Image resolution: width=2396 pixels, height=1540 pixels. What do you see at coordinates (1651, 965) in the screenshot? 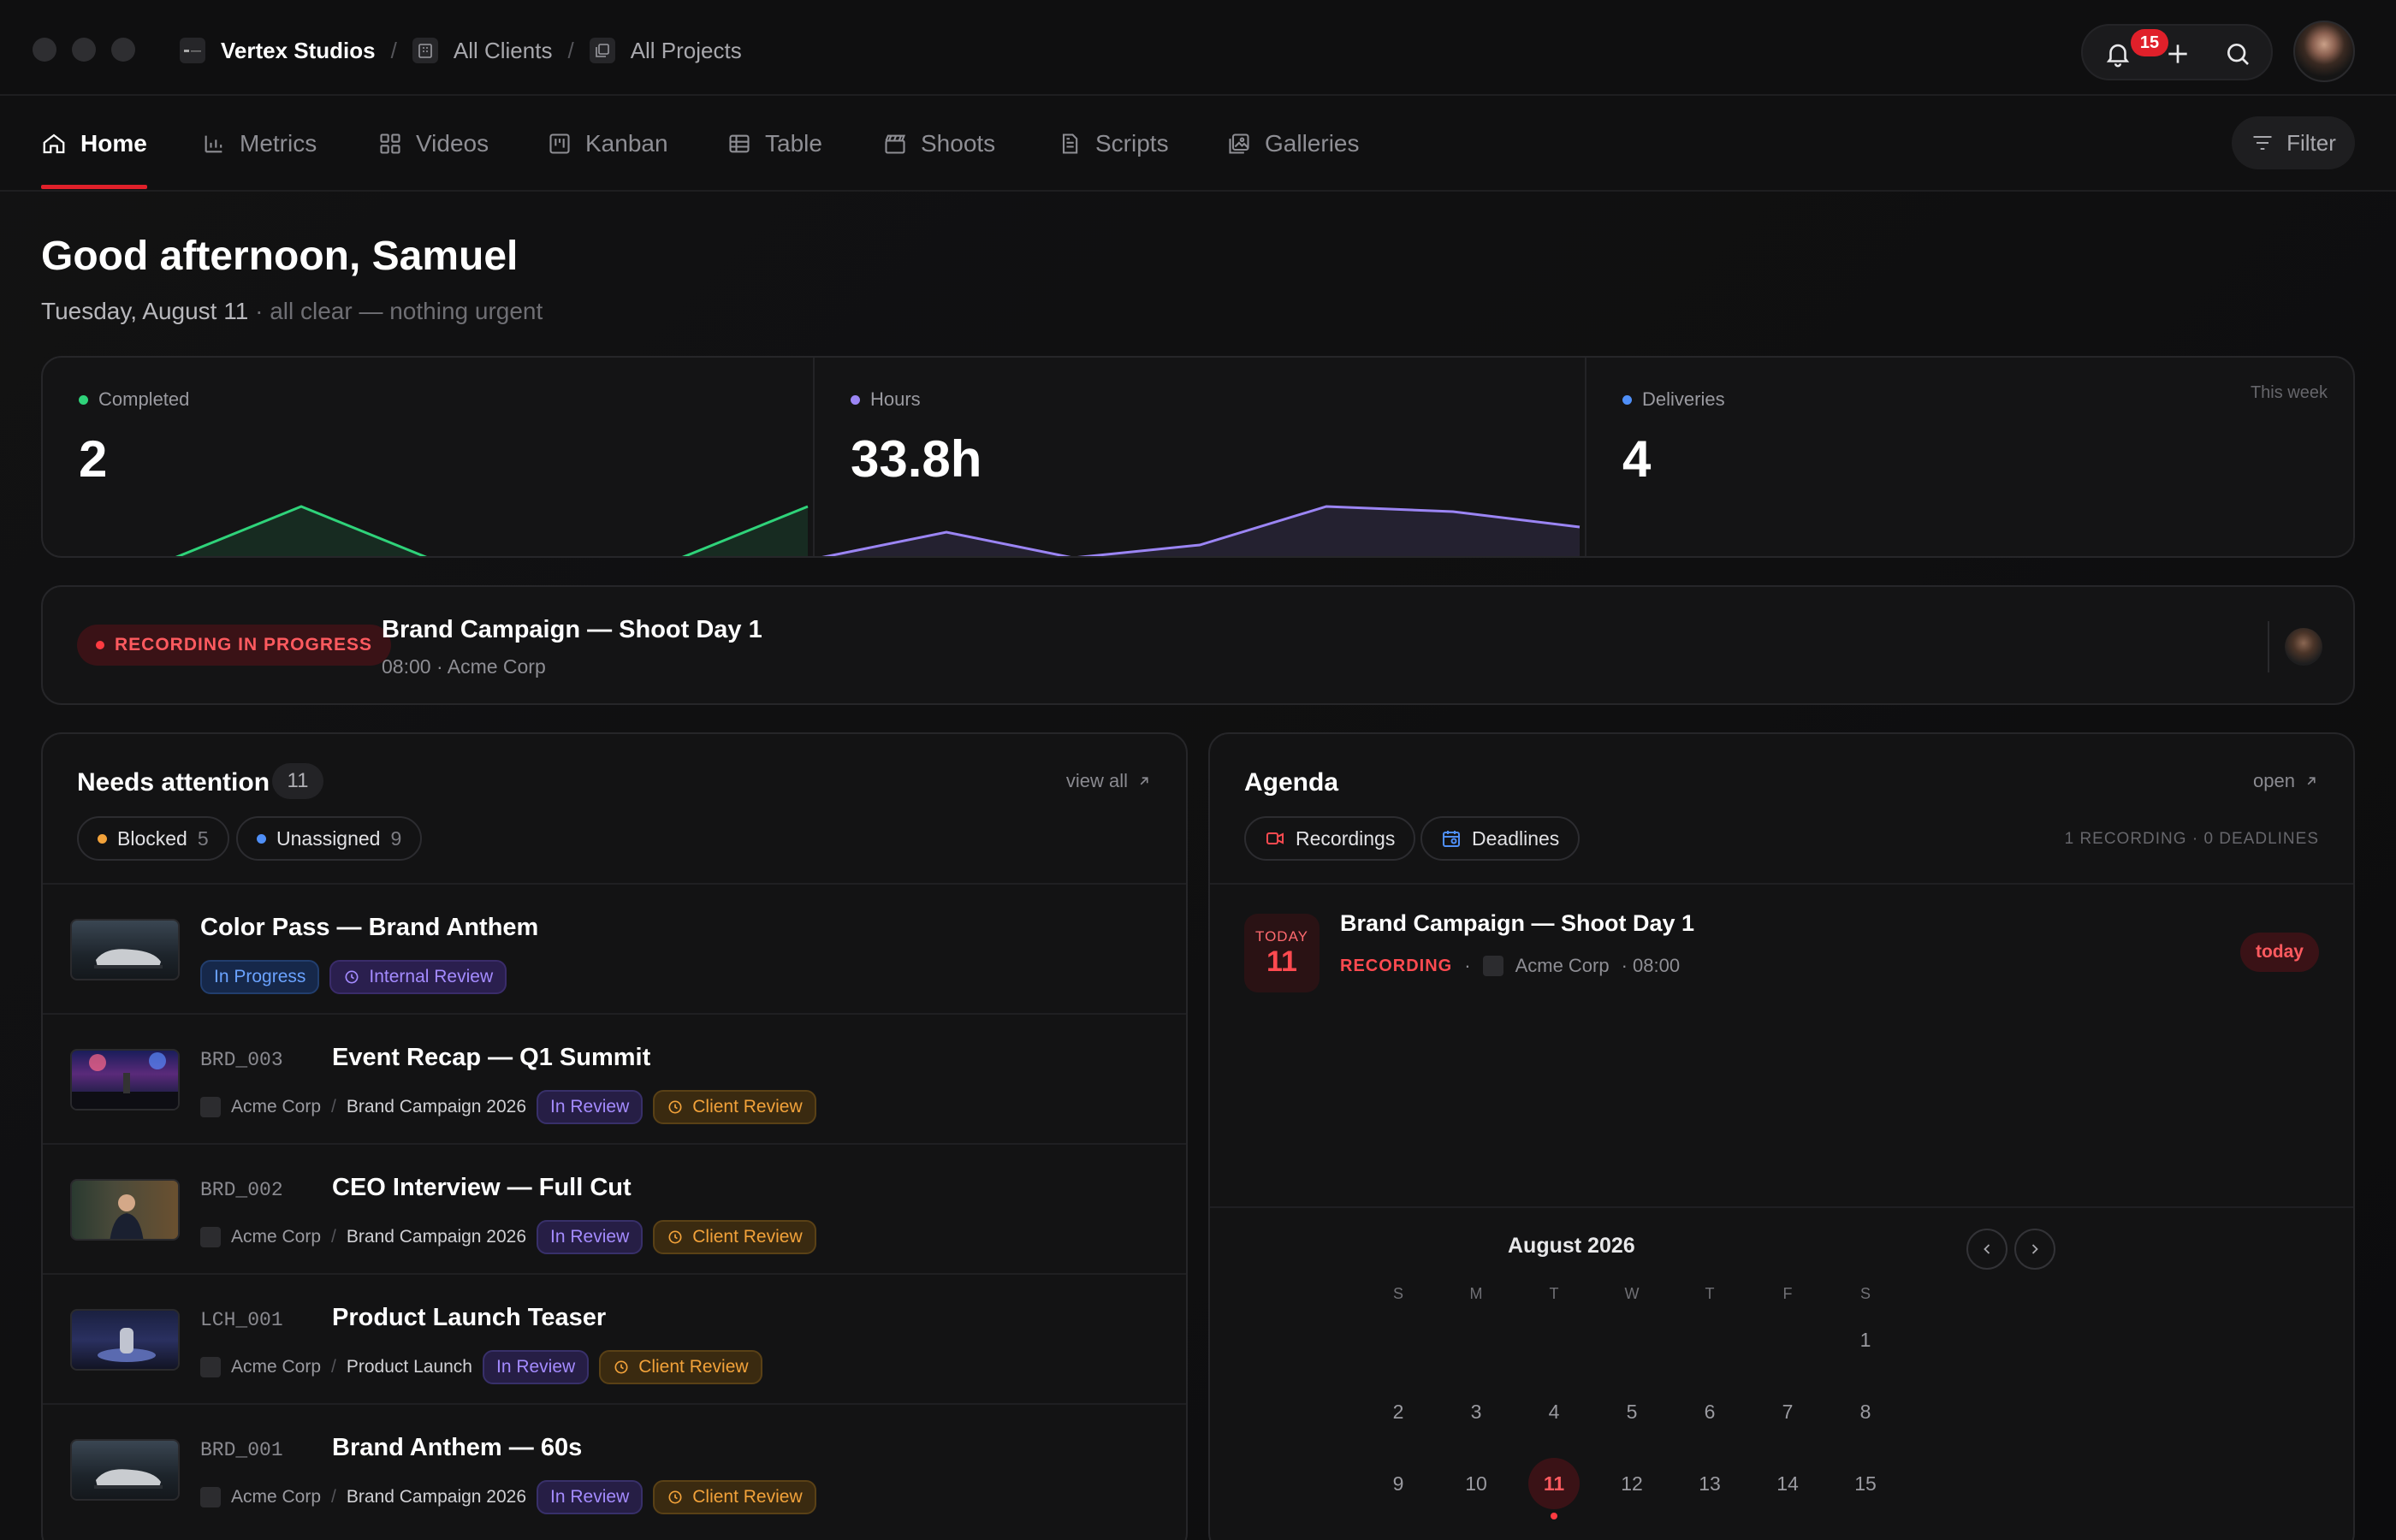
I see `event-time: · 08:00` at bounding box center [1651, 965].